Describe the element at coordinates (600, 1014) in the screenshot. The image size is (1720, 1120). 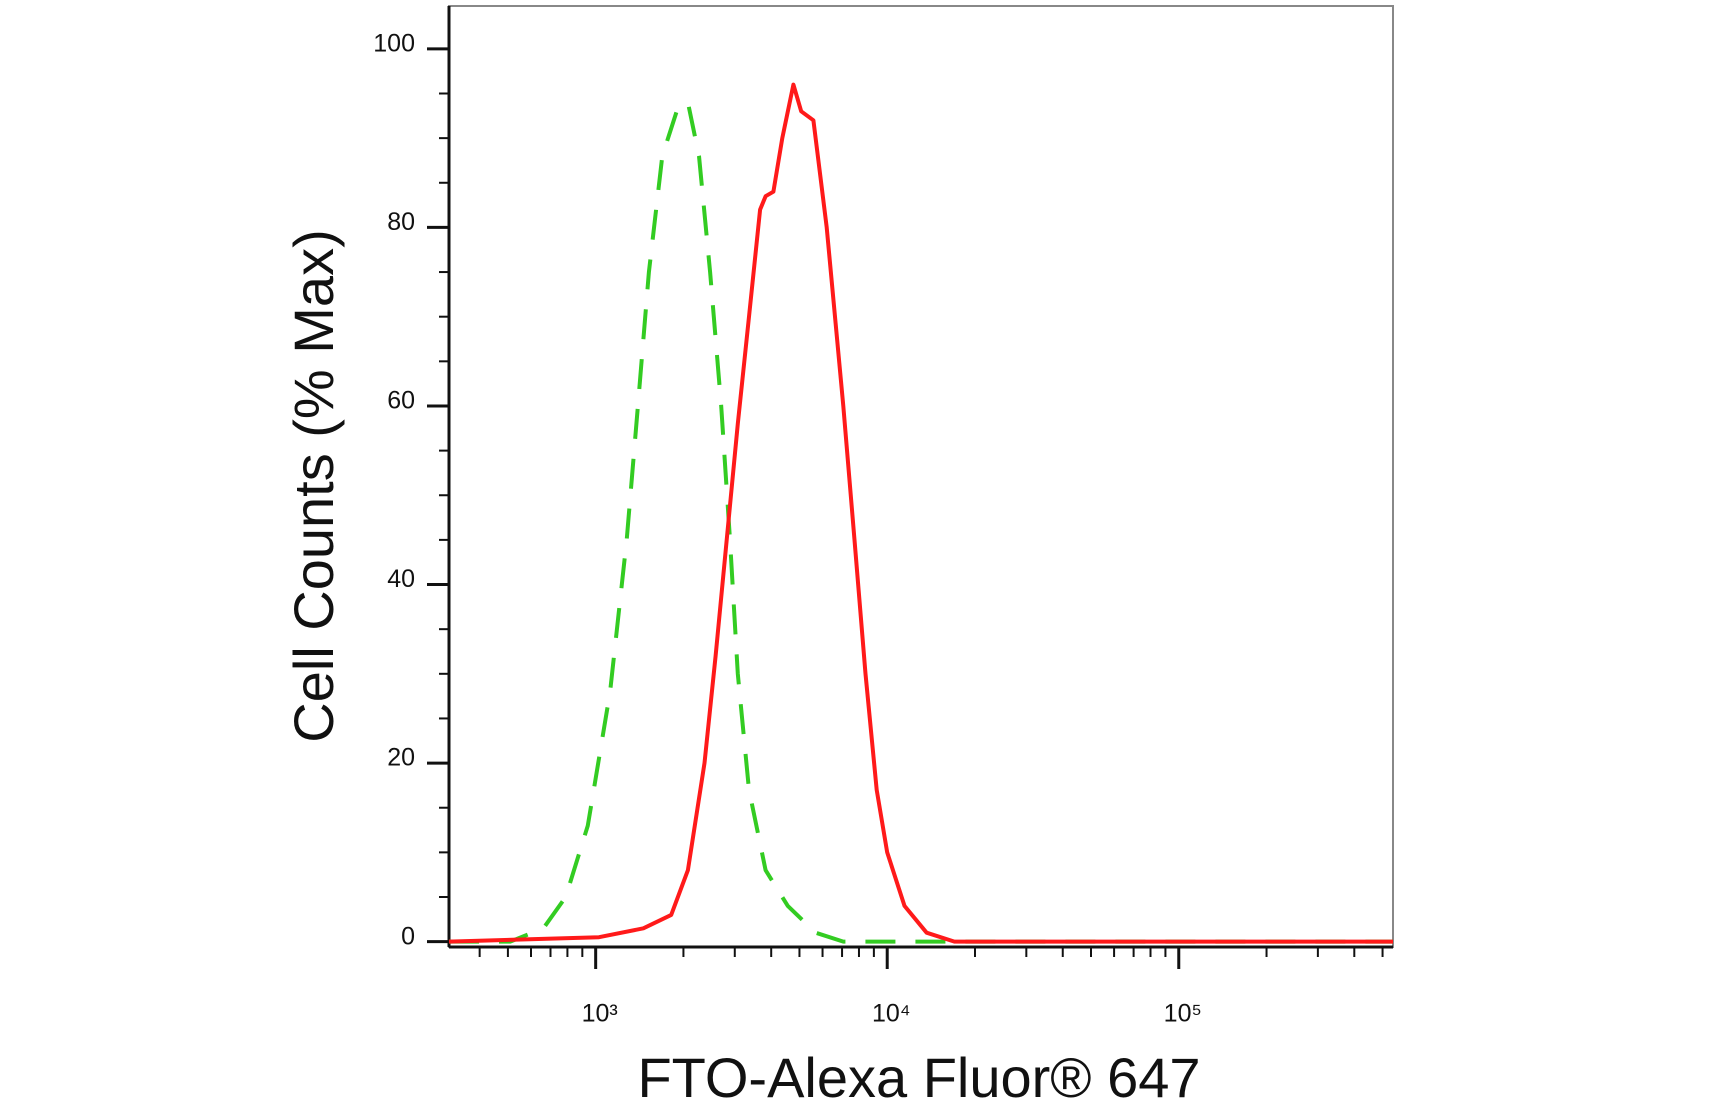
I see `x-tick-label: 10³` at that location.